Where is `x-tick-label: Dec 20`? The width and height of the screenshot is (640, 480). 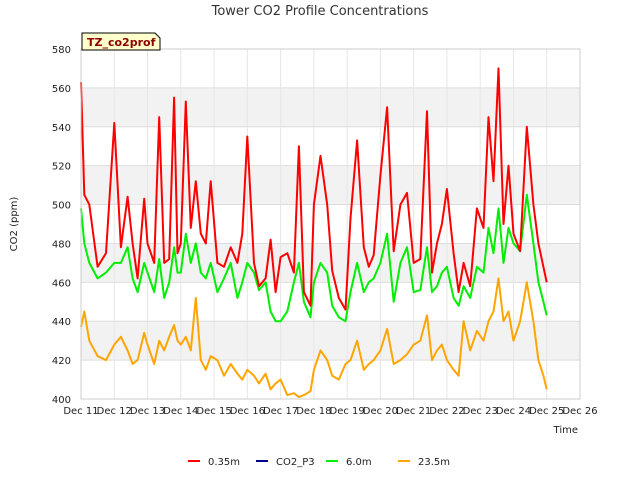
x-tick-label: Dec 20 is located at coordinates (380, 411).